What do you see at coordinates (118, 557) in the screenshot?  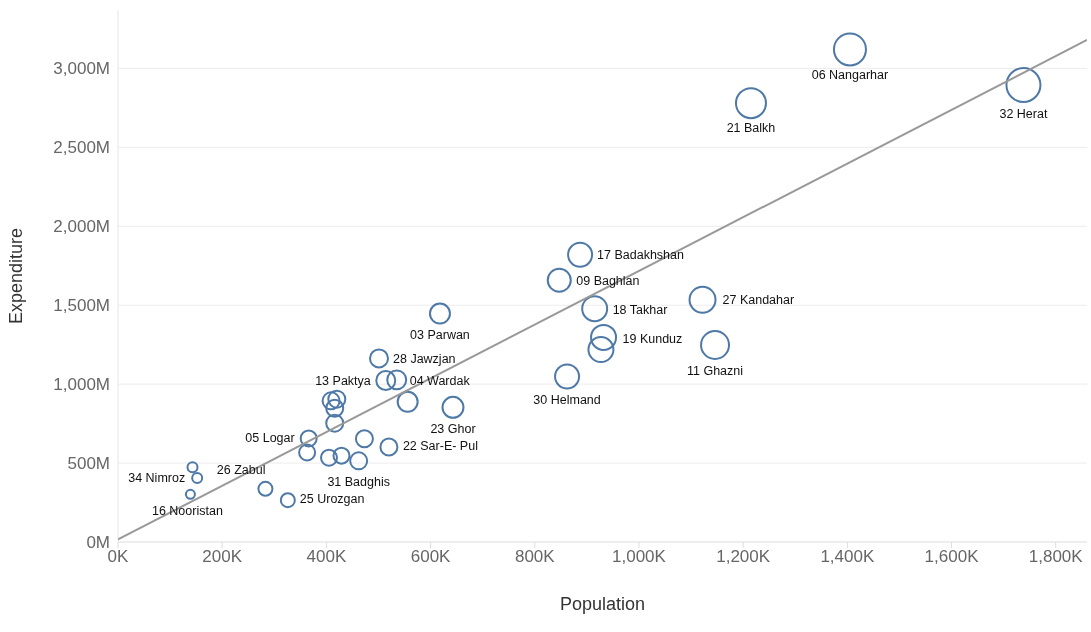 I see `x-tick-label: 0K` at bounding box center [118, 557].